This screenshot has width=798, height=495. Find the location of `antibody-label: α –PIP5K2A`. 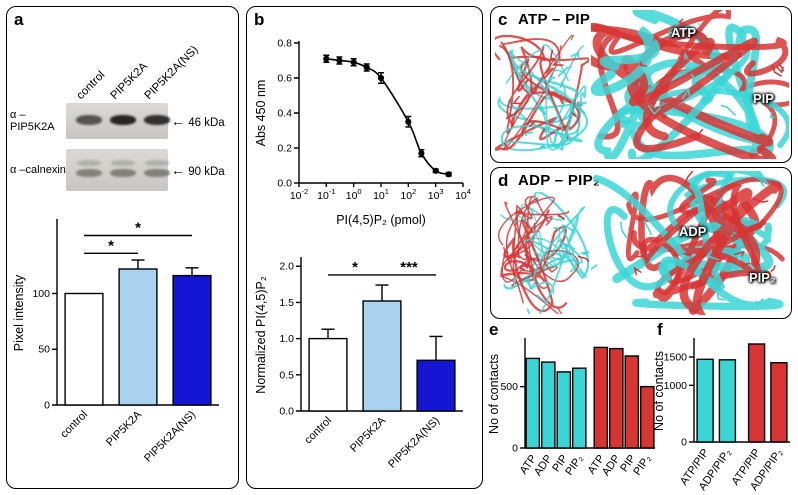

antibody-label: α –PIP5K2A is located at coordinates (32, 121).